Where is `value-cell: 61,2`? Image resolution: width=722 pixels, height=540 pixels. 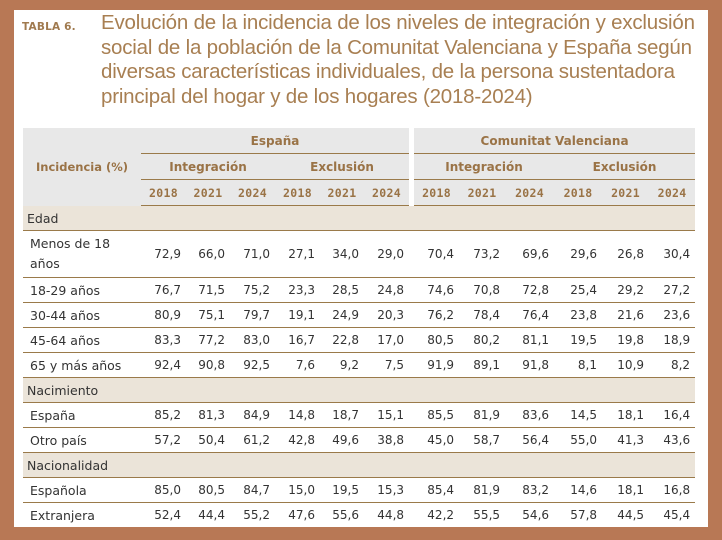
value-cell: 61,2 is located at coordinates (252, 440).